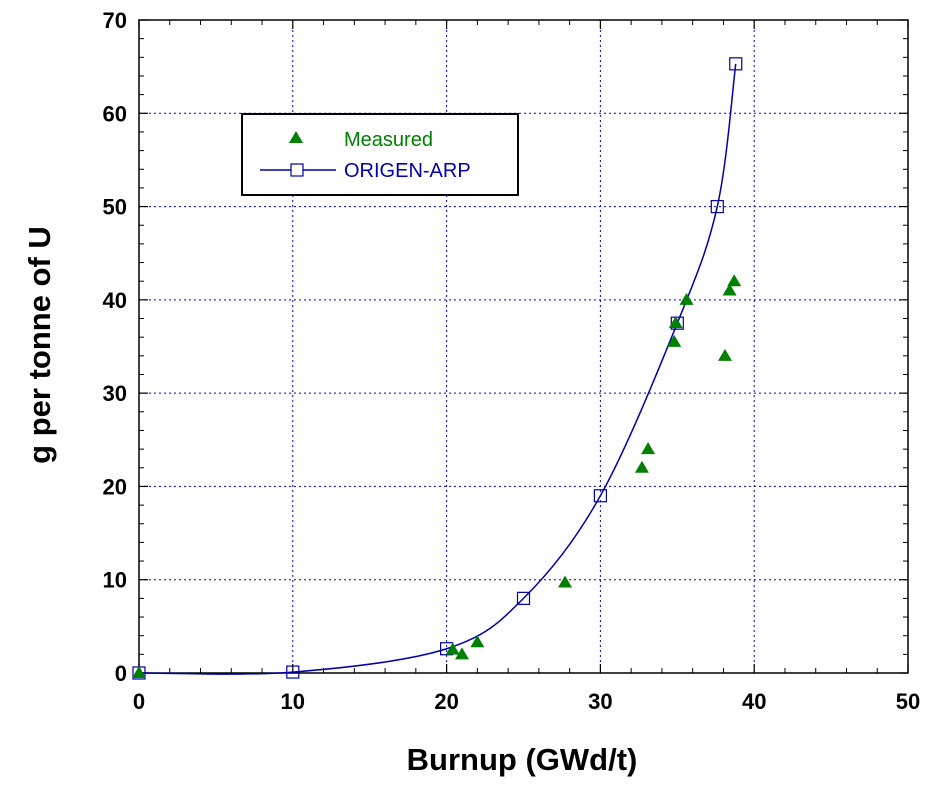 The image size is (927, 790). Describe the element at coordinates (115, 393) in the screenshot. I see `y-tick-label: 30` at that location.